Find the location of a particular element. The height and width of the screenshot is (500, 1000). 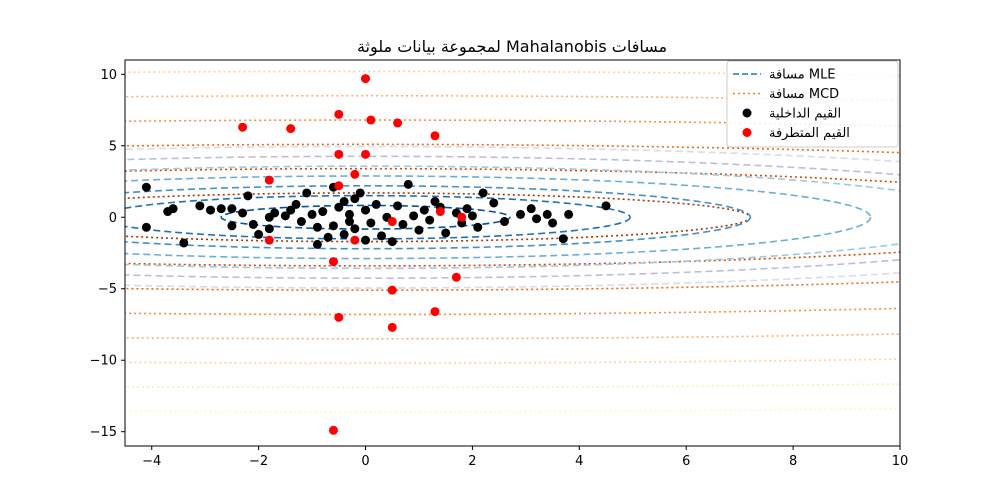

legend-label-3: القيم المتطرفة is located at coordinates (809, 133).